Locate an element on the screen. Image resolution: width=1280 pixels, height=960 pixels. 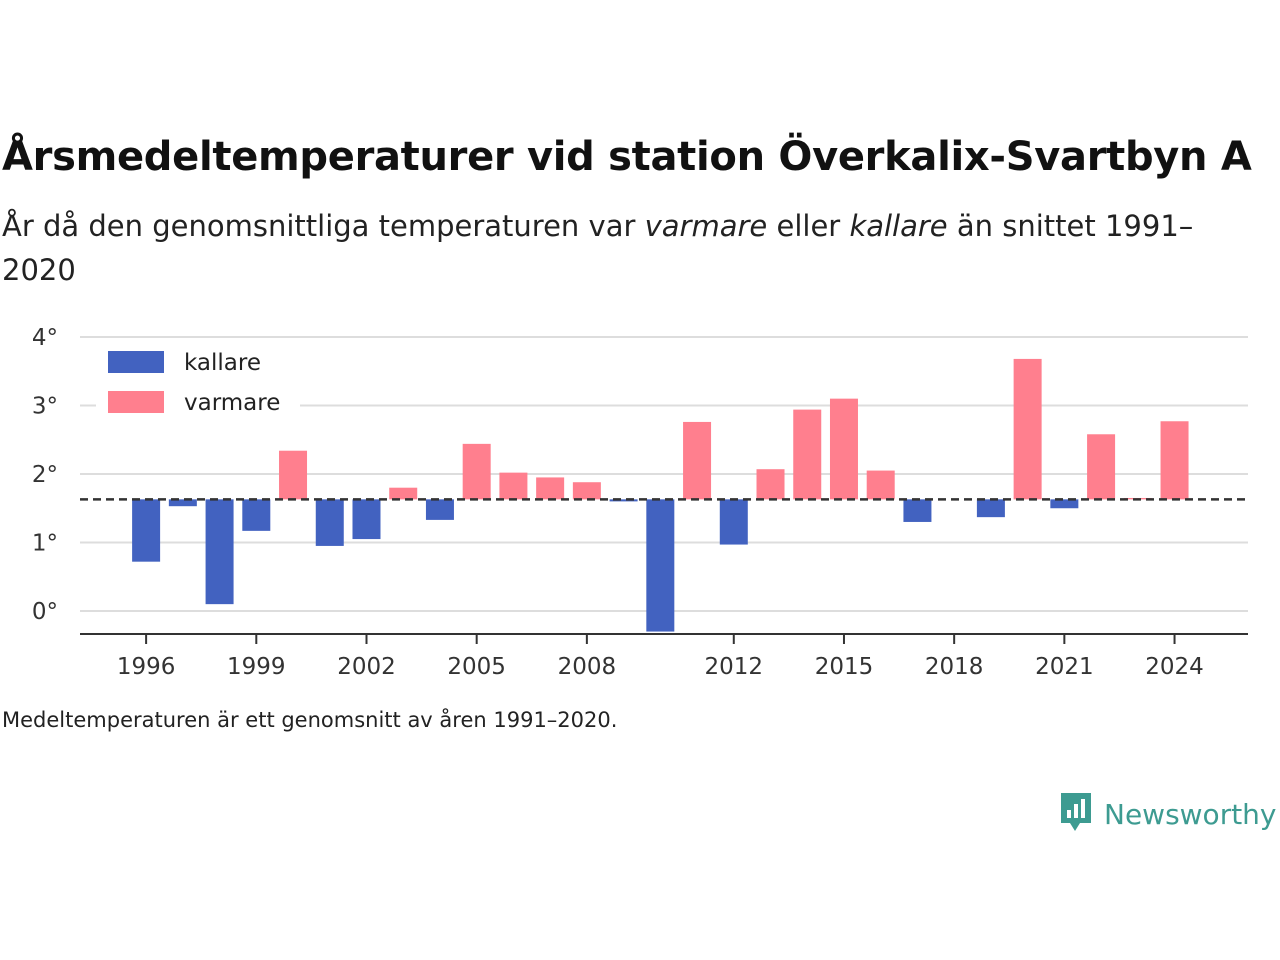
bar-2024 is located at coordinates (1174, 460).